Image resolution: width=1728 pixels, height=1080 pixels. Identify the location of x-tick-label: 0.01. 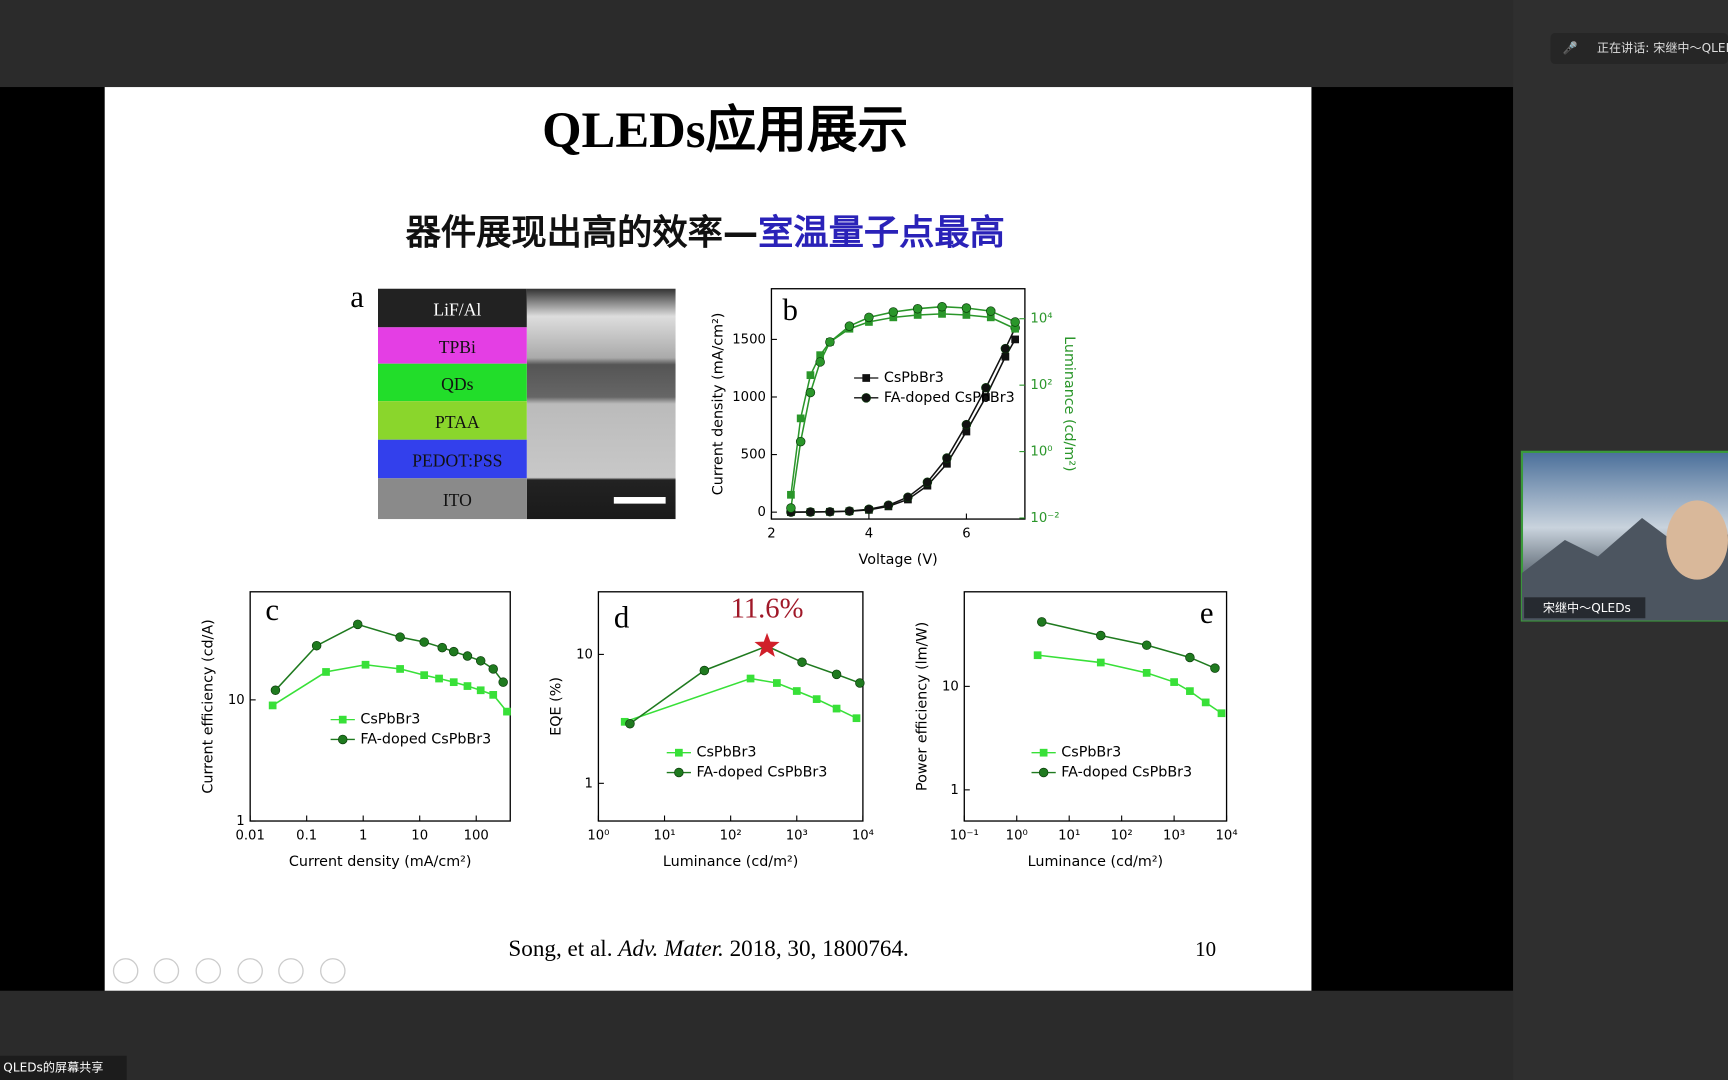
(249, 835).